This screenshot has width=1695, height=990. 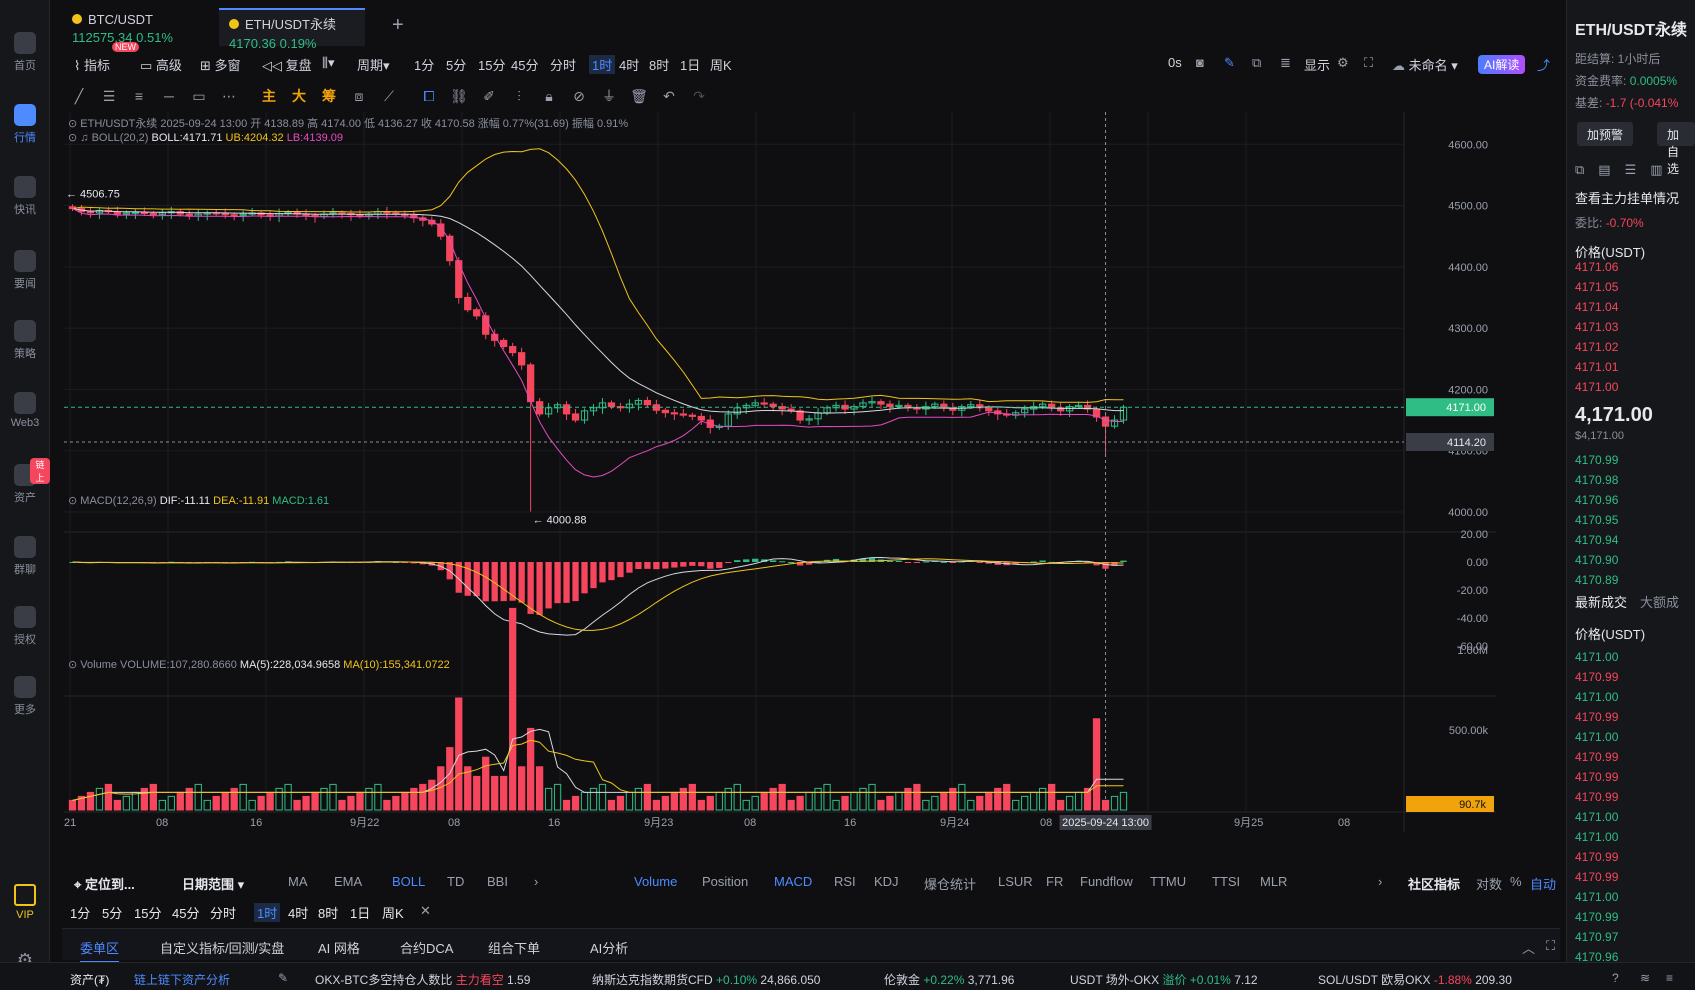 What do you see at coordinates (1597, 460) in the screenshot?
I see `bid-row: 4170.99` at bounding box center [1597, 460].